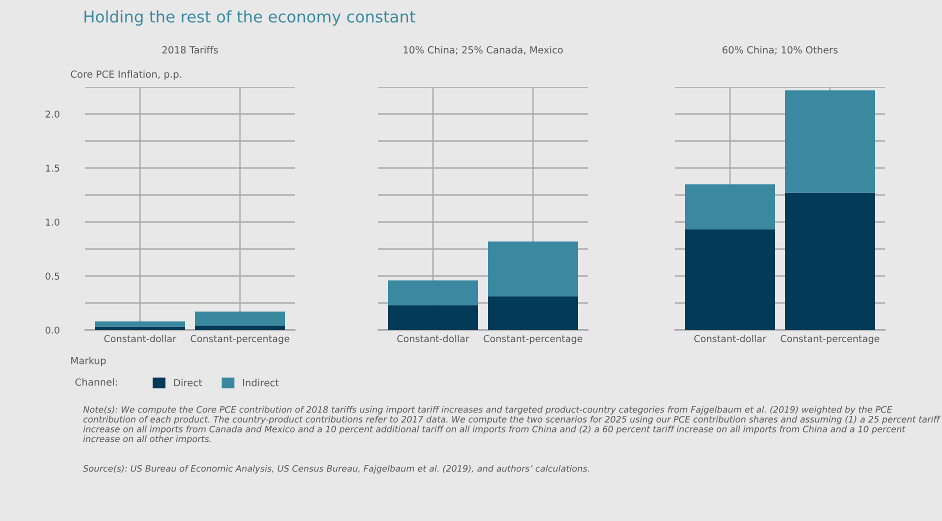 This screenshot has width=942, height=521. I want to click on text: Holding the rest of the economy constant, so click(250, 18).